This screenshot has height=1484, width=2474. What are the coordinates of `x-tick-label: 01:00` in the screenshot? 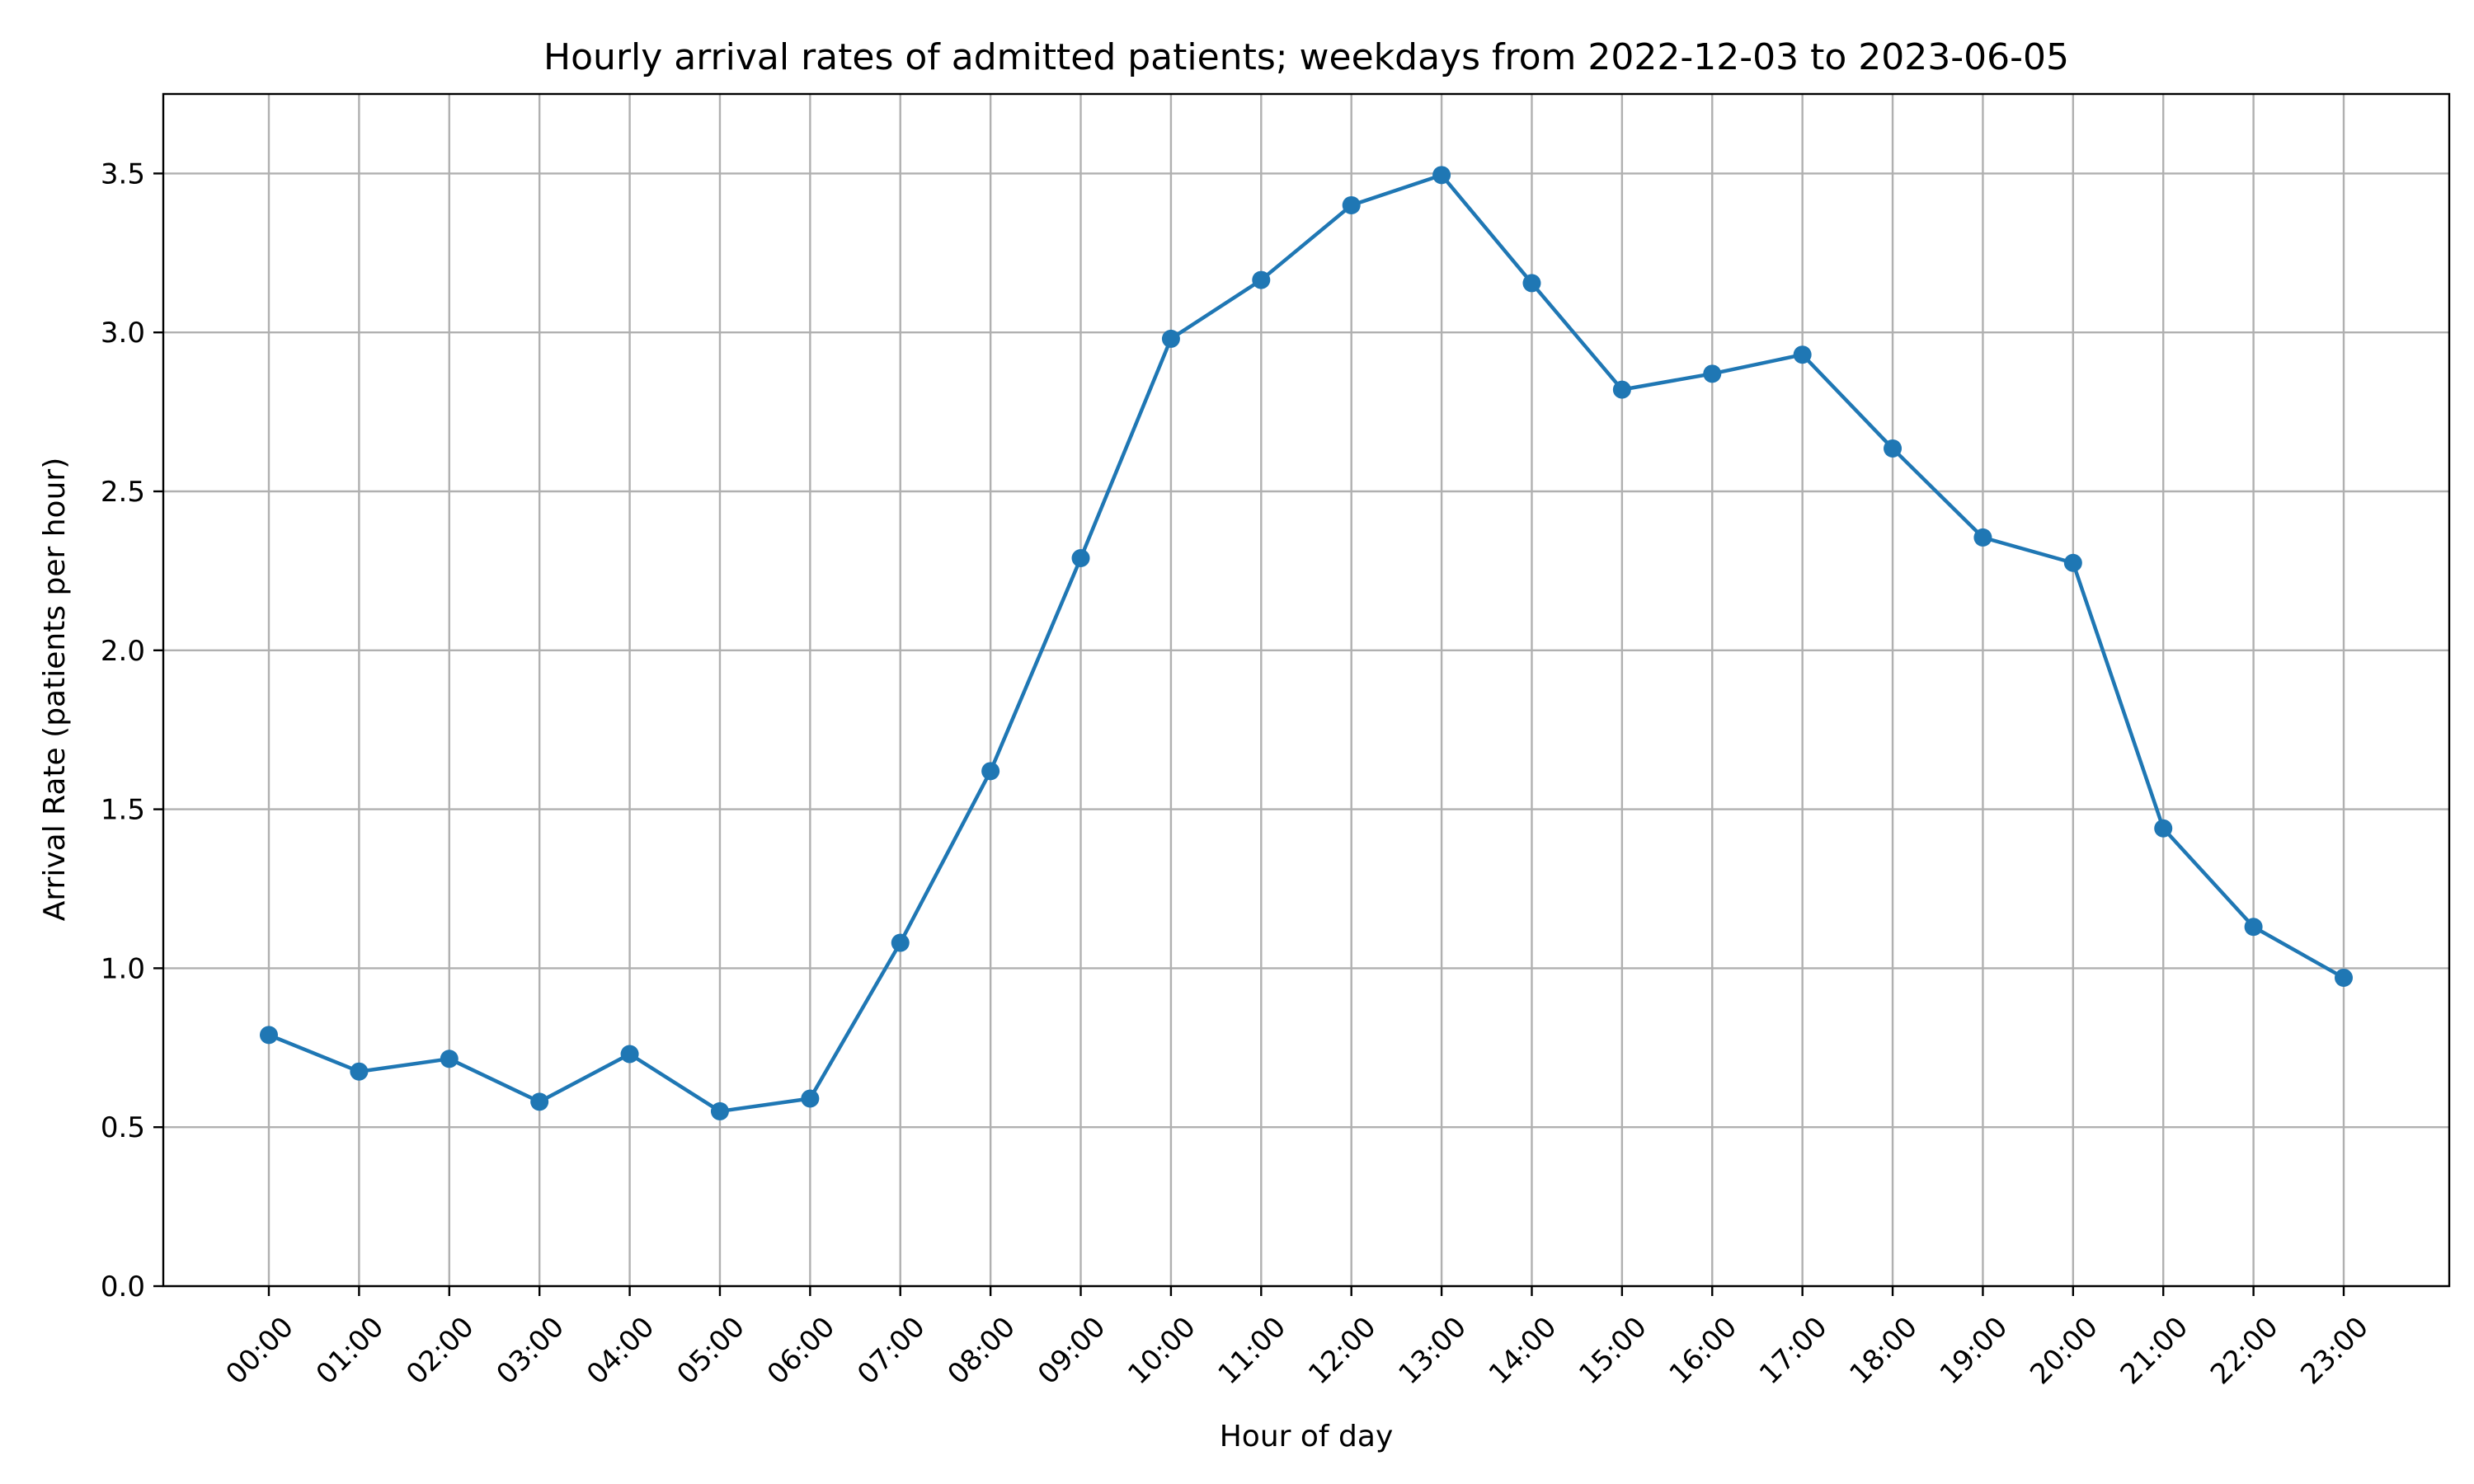 It's located at (350, 1351).